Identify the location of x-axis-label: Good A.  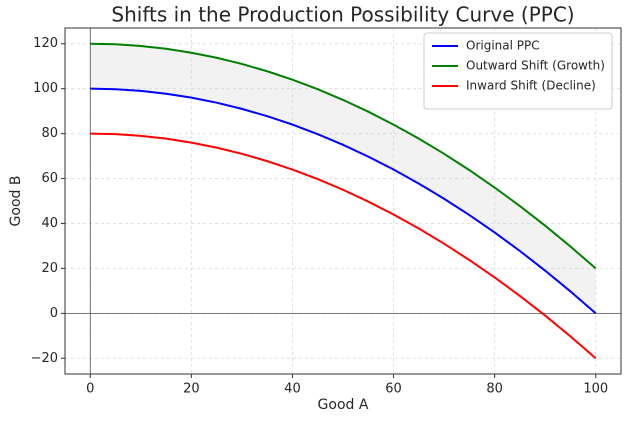
(343, 405).